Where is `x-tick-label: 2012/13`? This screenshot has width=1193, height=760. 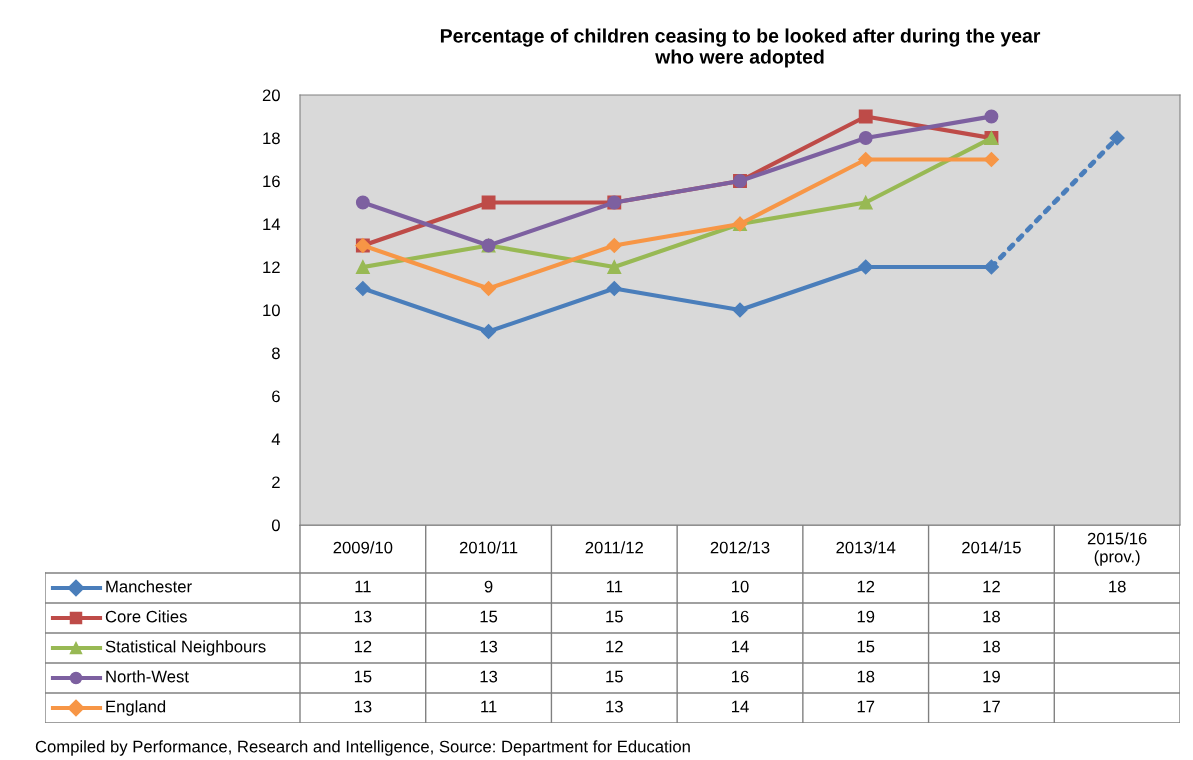 x-tick-label: 2012/13 is located at coordinates (740, 547).